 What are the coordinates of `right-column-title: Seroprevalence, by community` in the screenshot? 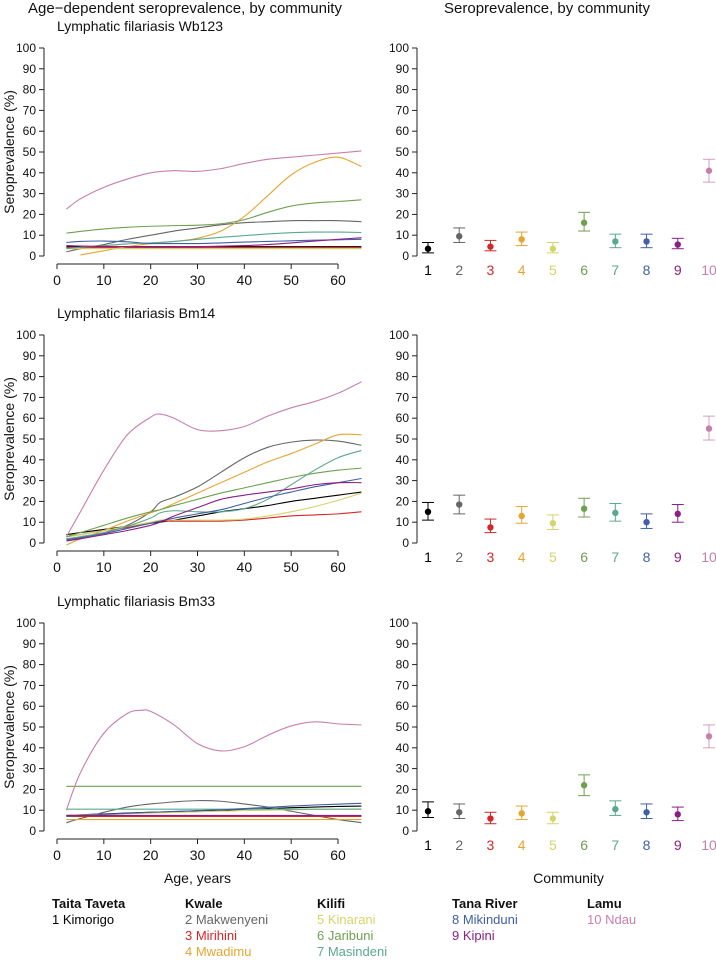 It's located at (547, 8).